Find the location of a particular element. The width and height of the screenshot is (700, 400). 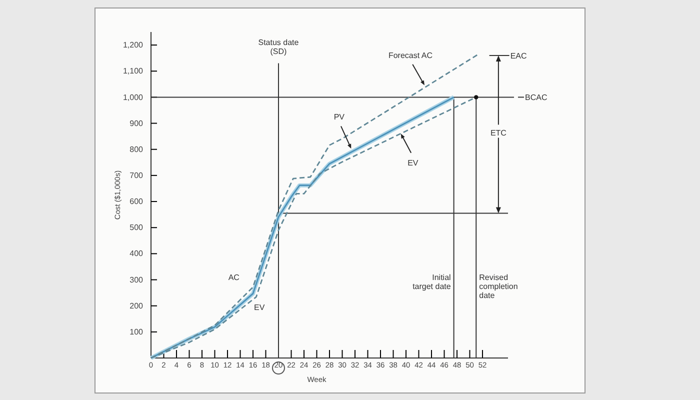

annotation: AC is located at coordinates (234, 277).